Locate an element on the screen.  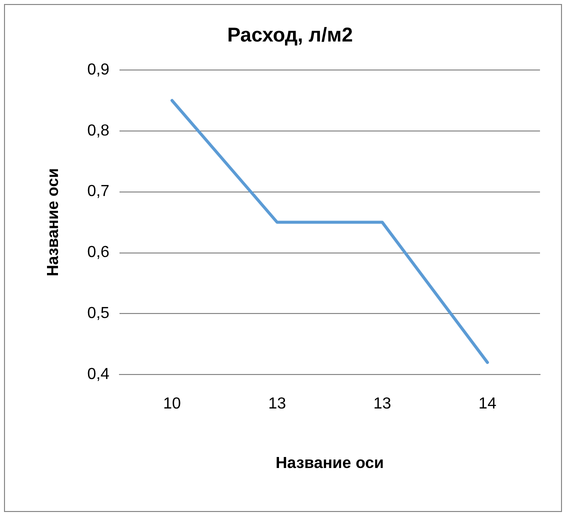
x-axis-title: Название оси is located at coordinates (330, 463).